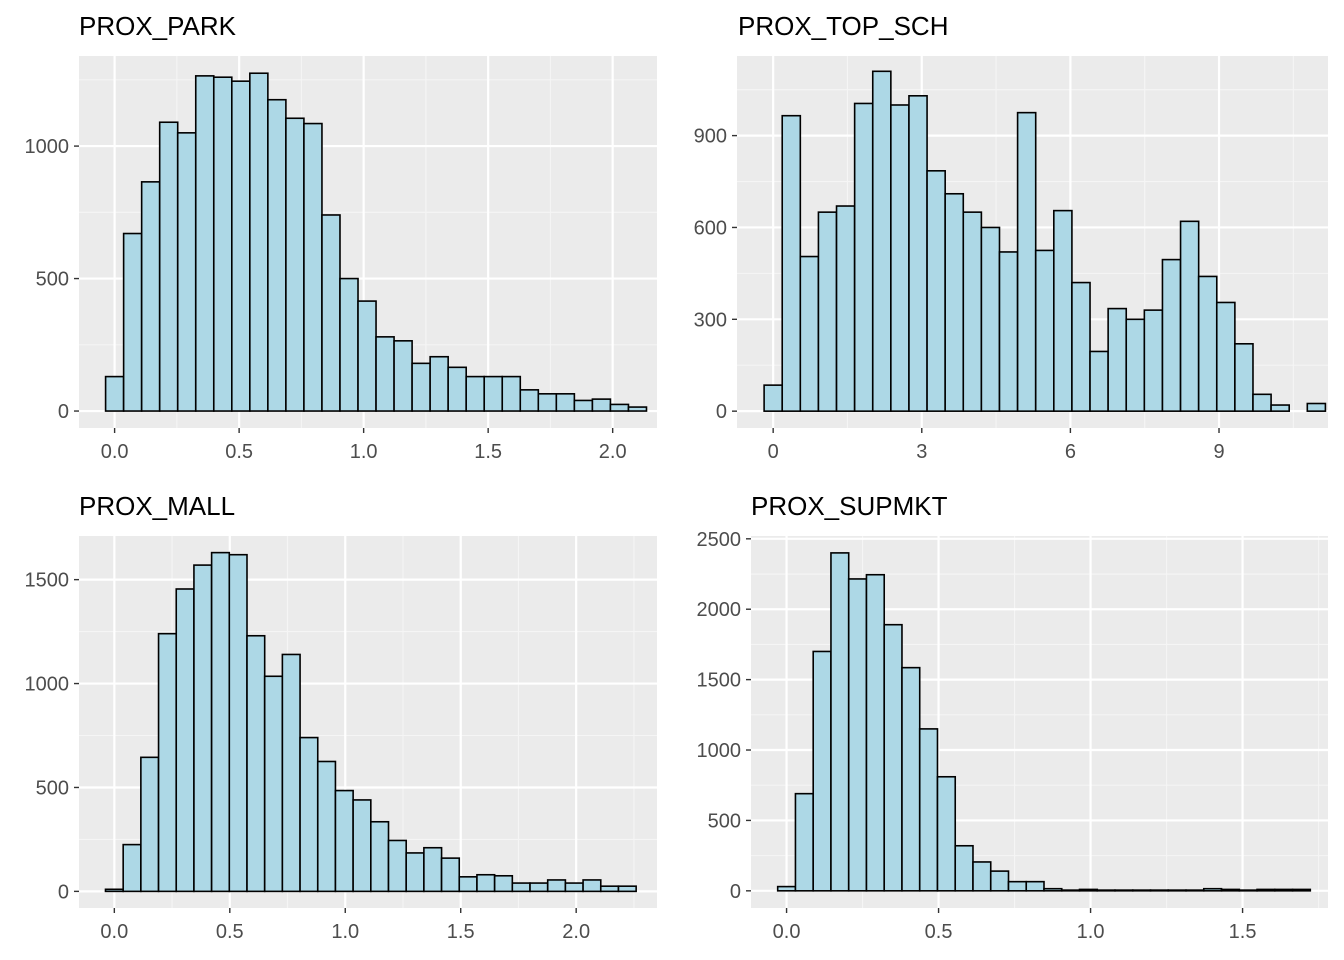 The image size is (1344, 960). I want to click on y-tick-label: 1500, so click(47, 581).